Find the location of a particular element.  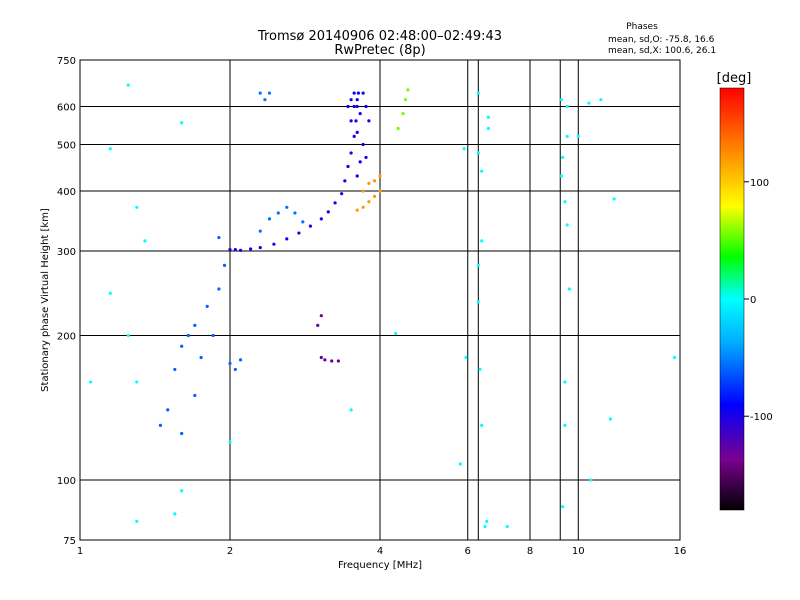

x-axis-label: Frequency [MHz] is located at coordinates (380, 565).